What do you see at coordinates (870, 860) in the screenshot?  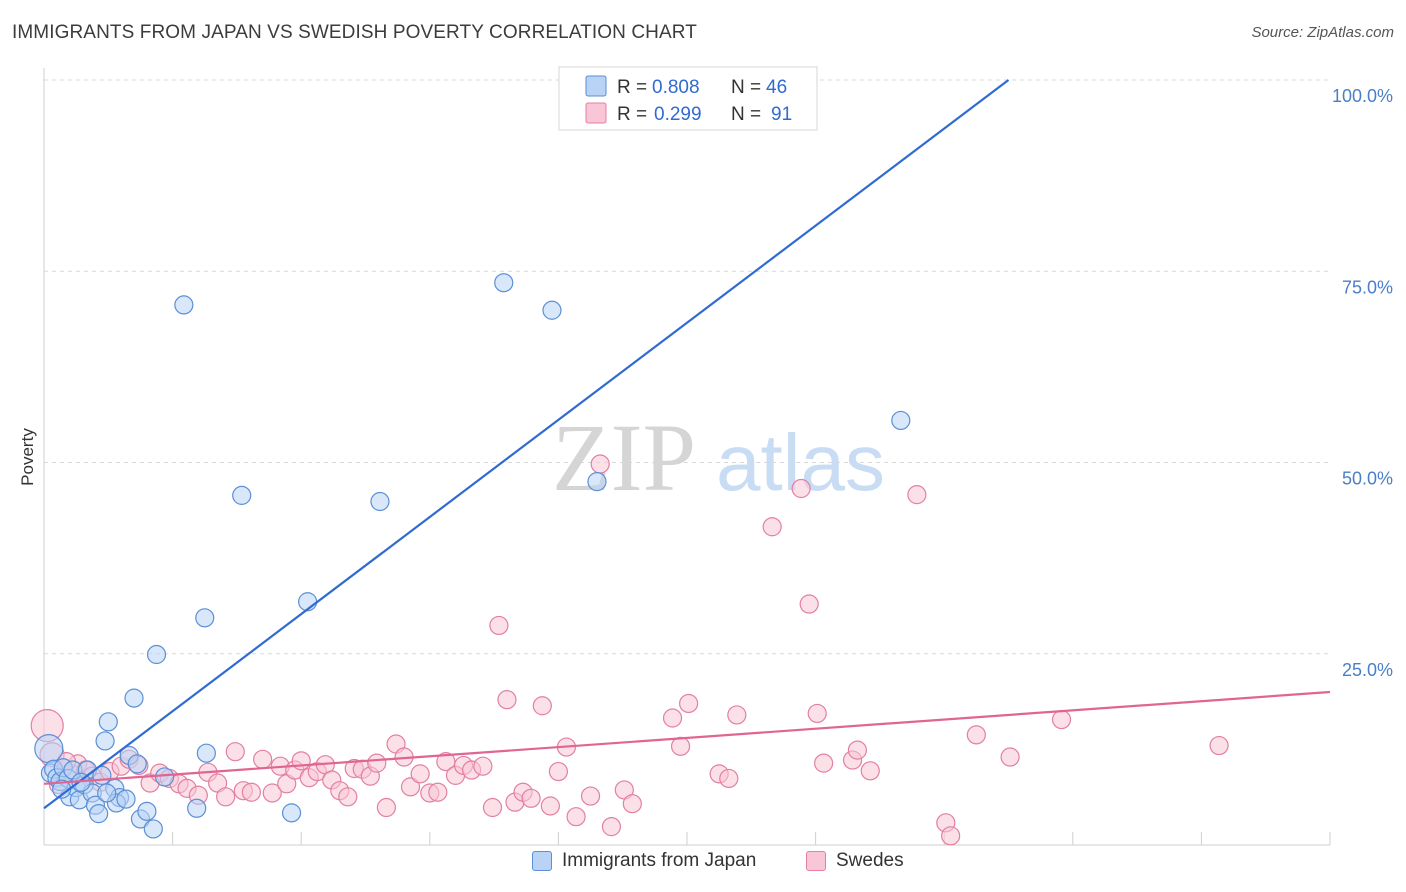 I see `legend-label-swedes: Swedes` at bounding box center [870, 860].